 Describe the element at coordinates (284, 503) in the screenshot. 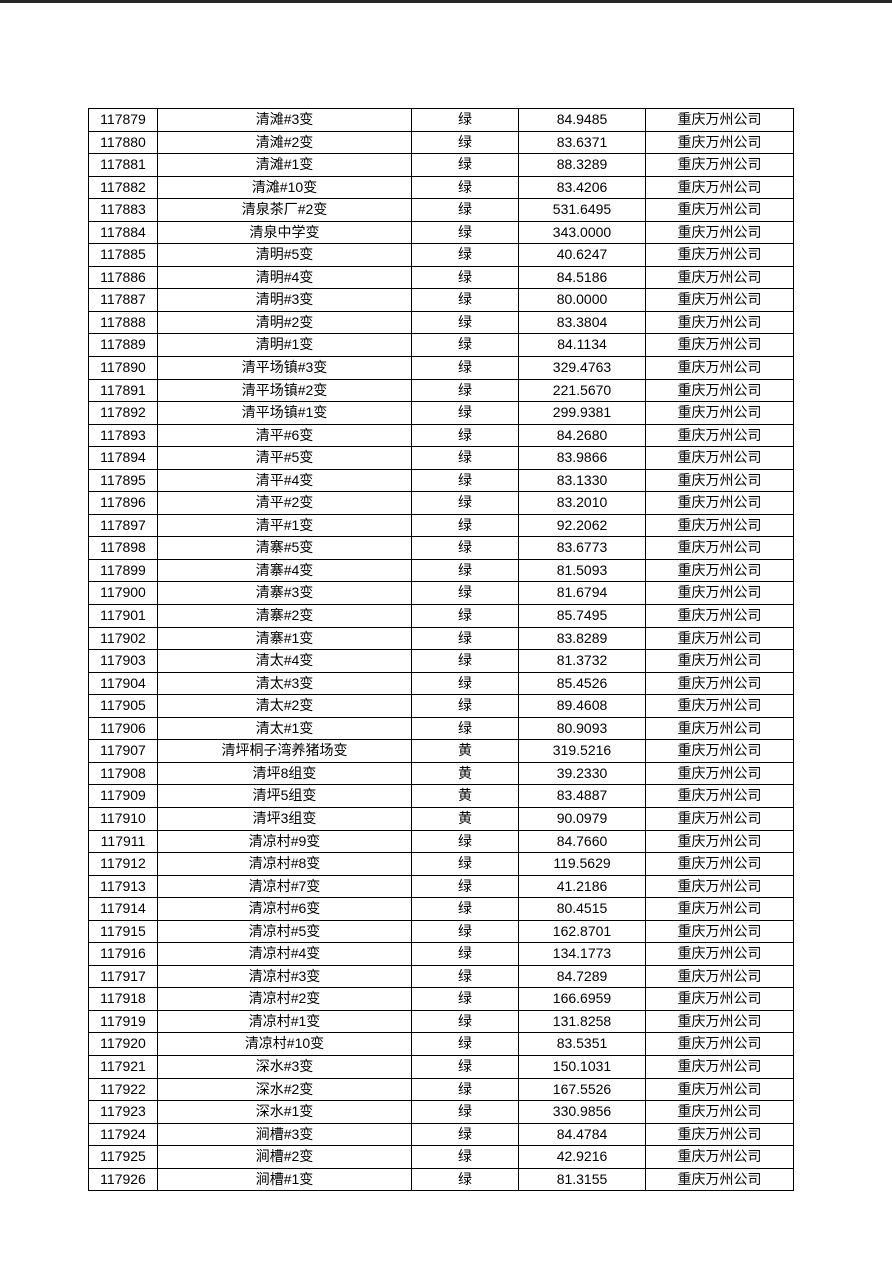

I see `cell-name: 清平#2变` at that location.